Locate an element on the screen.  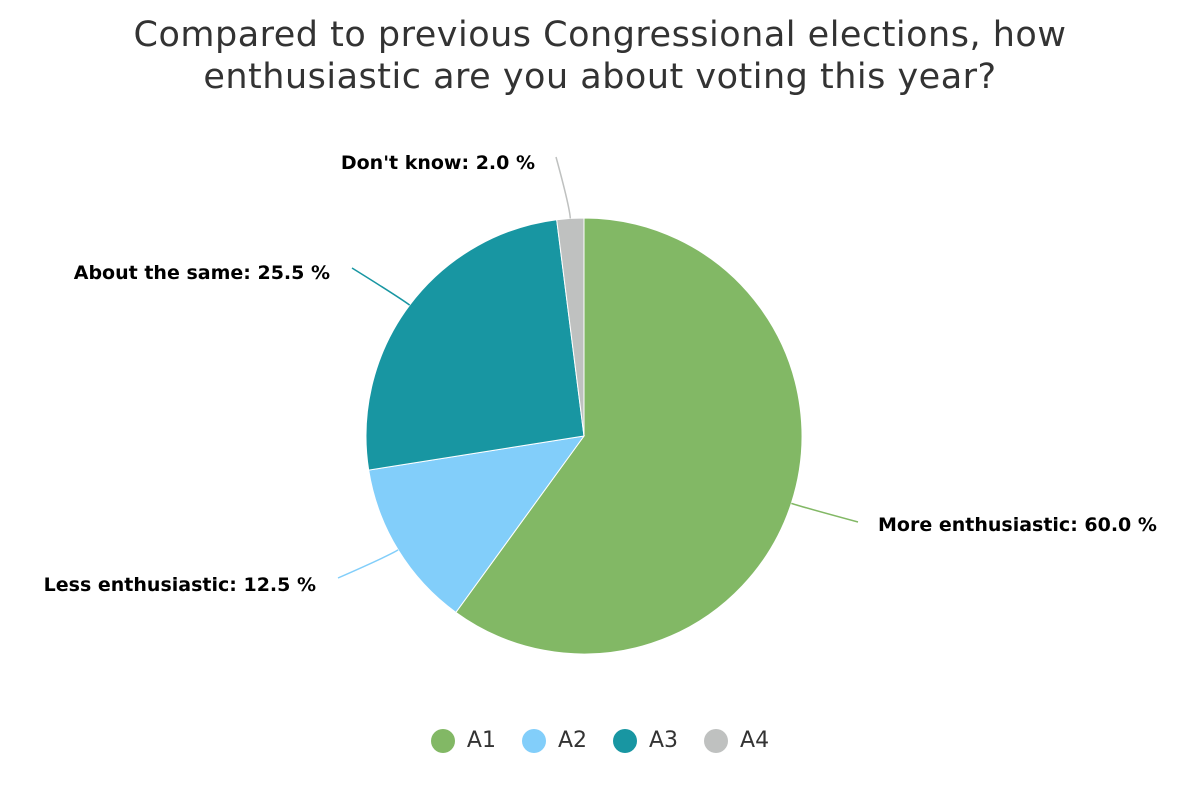
connector-about-the-same is located at coordinates (381, 286).